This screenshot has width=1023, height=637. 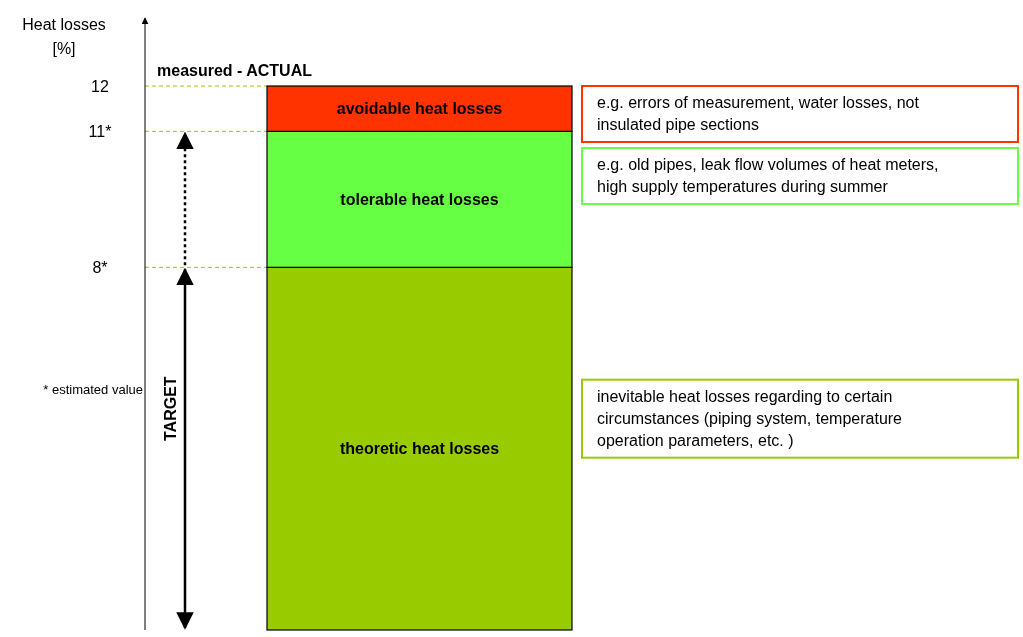 What do you see at coordinates (758, 113) in the screenshot?
I see `text: e.g. errors of measurement, water losses, not insulated pipe sections` at bounding box center [758, 113].